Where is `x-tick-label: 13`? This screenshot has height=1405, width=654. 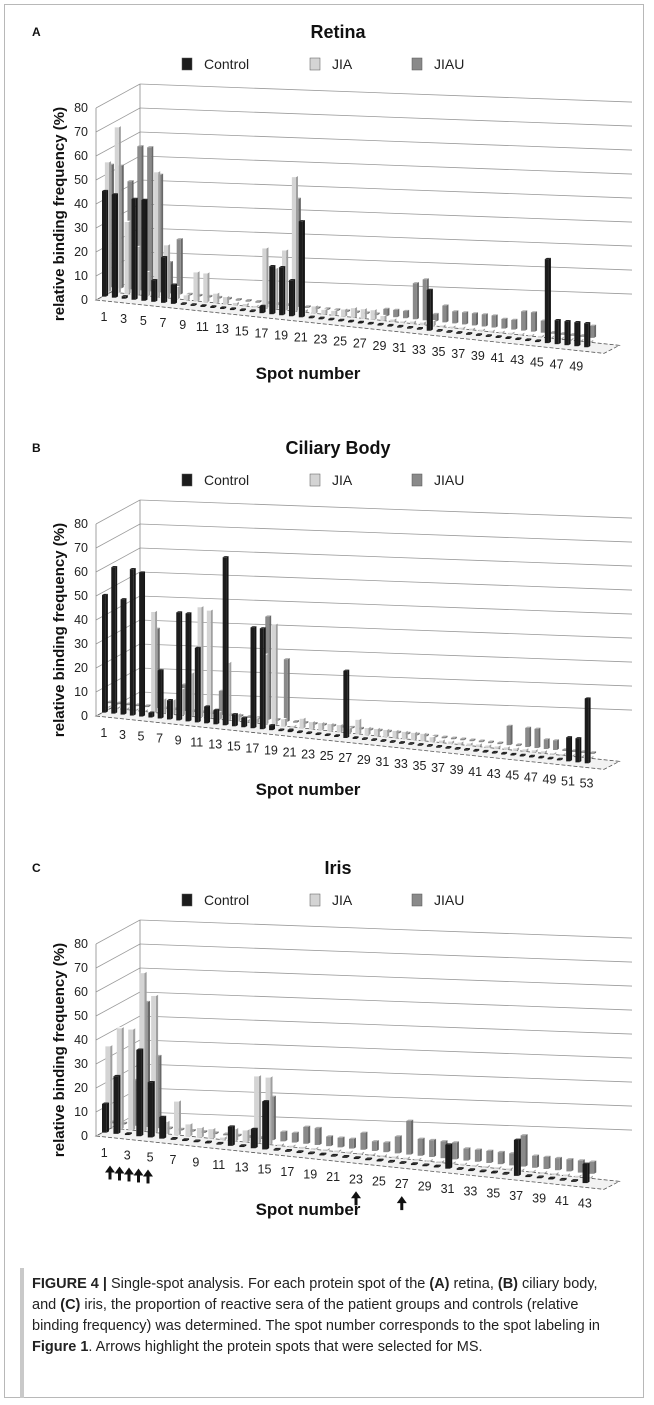 x-tick-label: 13 is located at coordinates (215, 745).